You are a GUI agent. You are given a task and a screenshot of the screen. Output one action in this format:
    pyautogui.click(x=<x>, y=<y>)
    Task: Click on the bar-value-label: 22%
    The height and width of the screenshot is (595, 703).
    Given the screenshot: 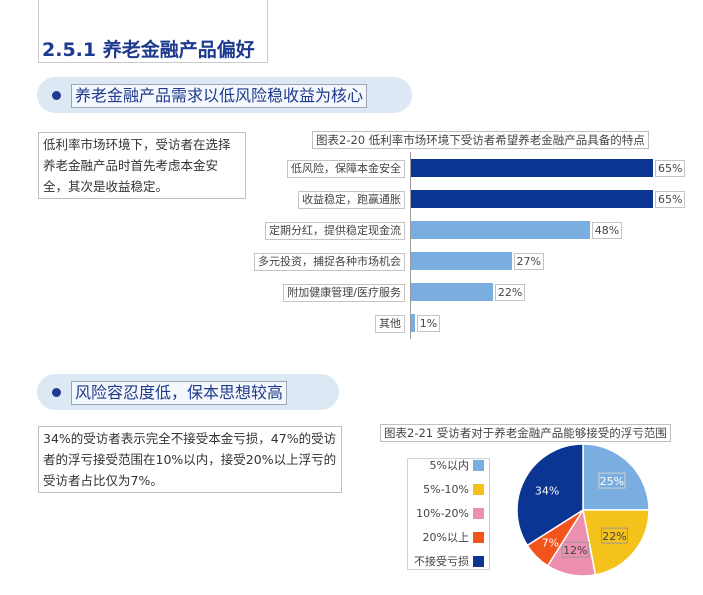 What is the action you would take?
    pyautogui.click(x=510, y=292)
    